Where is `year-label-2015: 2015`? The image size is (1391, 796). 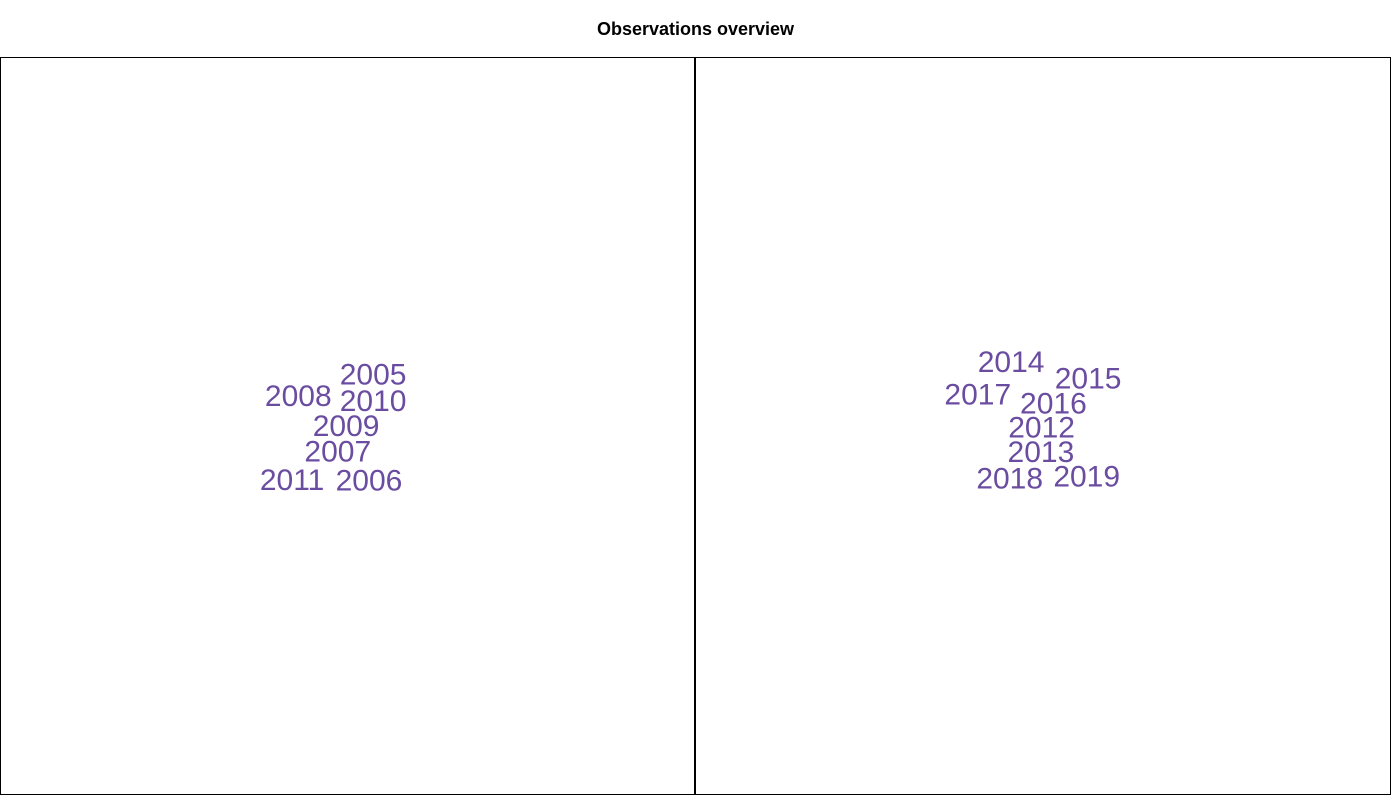 year-label-2015: 2015 is located at coordinates (1088, 378).